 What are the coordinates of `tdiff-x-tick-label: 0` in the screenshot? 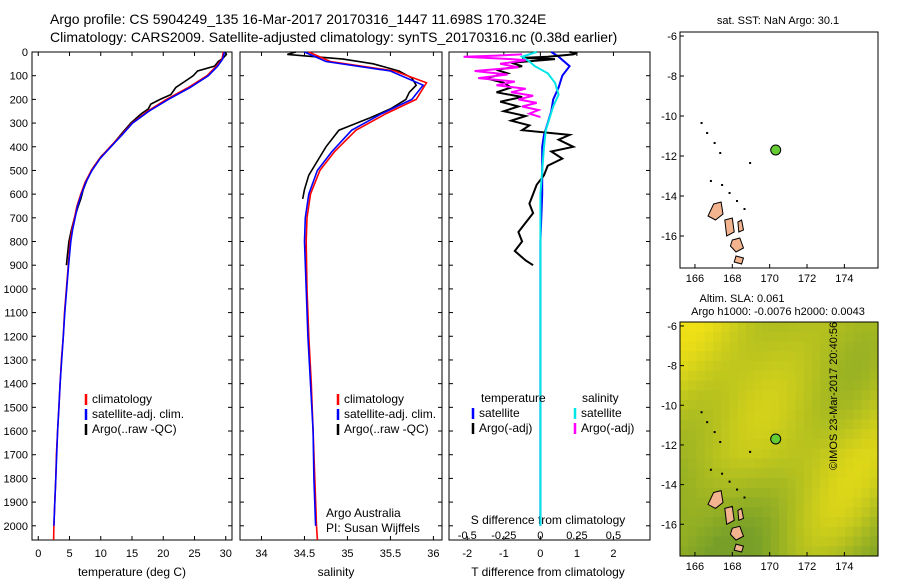 It's located at (540, 554).